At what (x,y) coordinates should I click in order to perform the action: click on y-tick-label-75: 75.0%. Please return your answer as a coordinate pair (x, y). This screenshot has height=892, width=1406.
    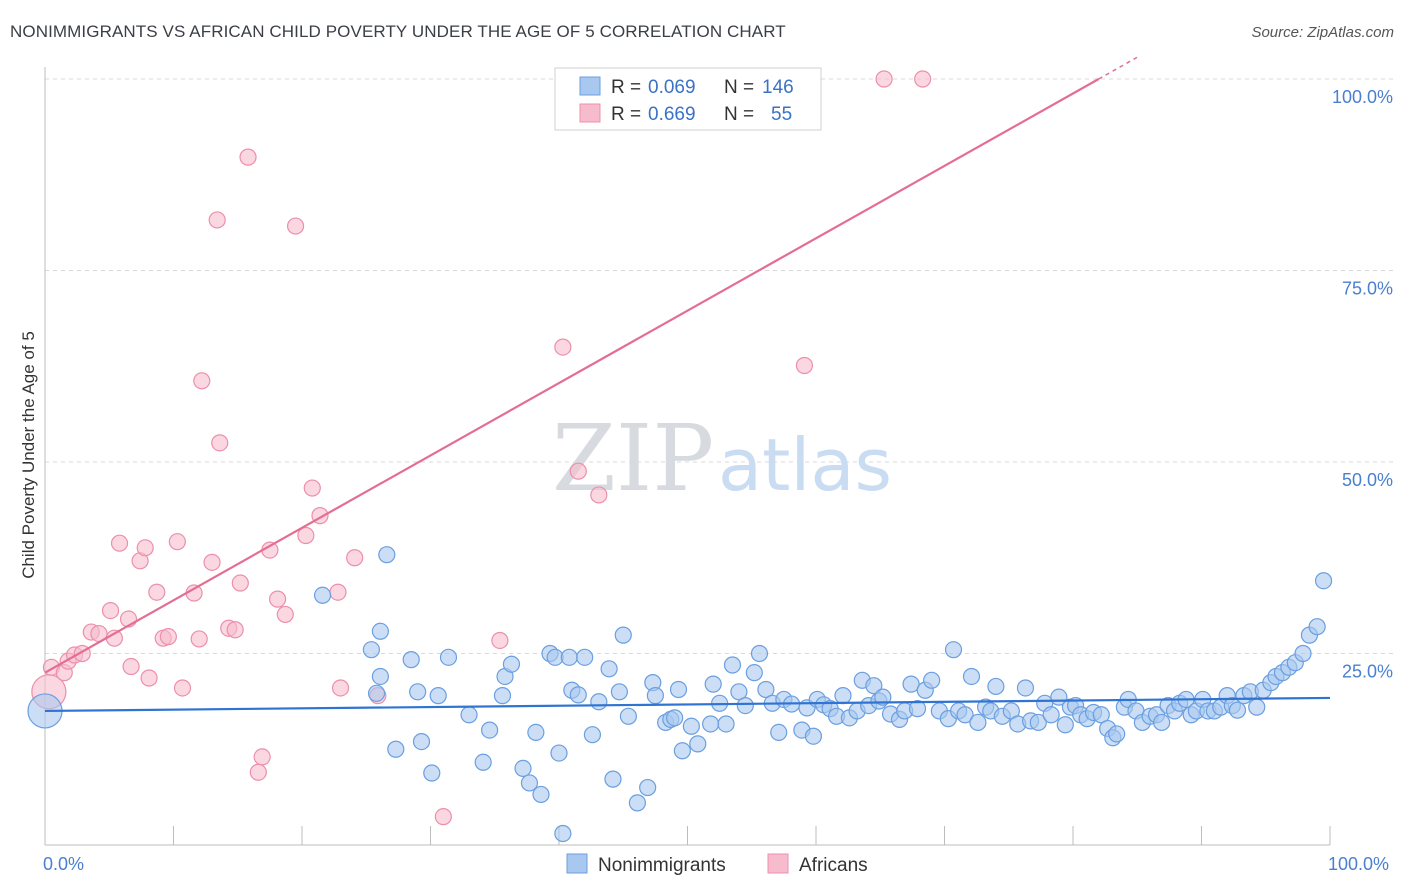
    Looking at the image, I should click on (1367, 289).